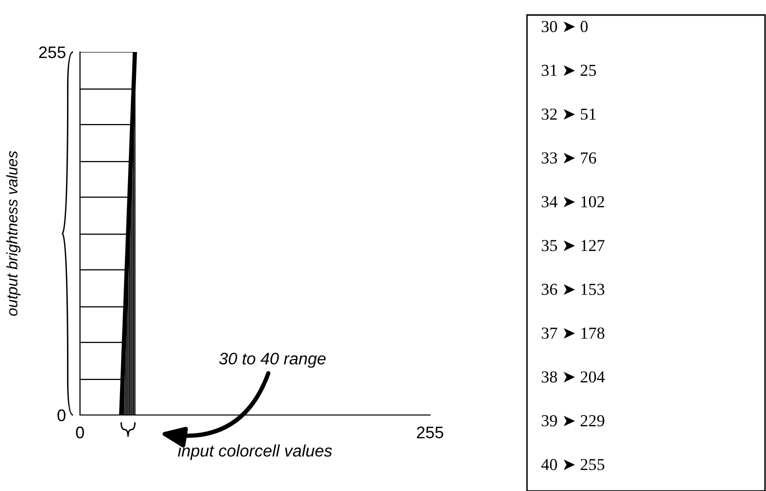 This screenshot has width=766, height=491. Describe the element at coordinates (565, 26) in the screenshot. I see `text: 30 ➤ 0` at that location.